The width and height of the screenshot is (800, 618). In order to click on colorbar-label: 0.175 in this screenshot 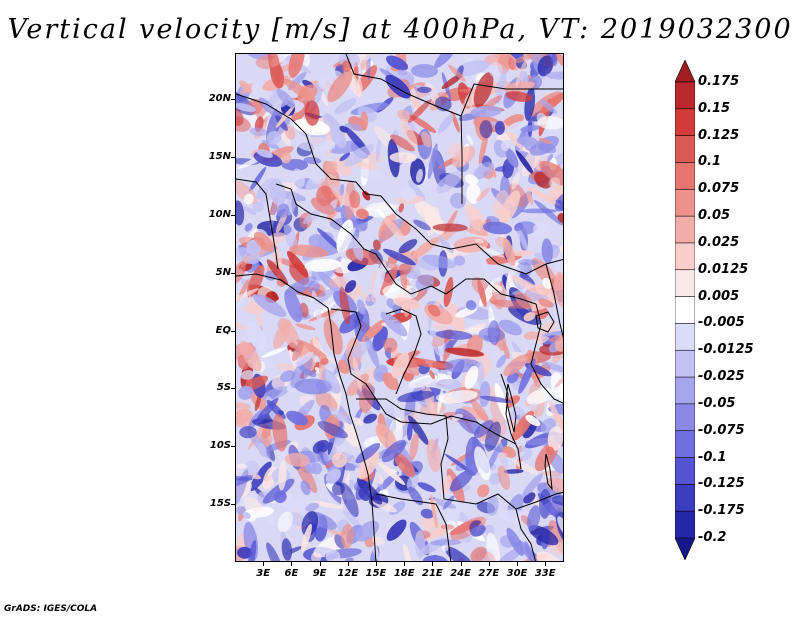, I will do `click(719, 81)`.